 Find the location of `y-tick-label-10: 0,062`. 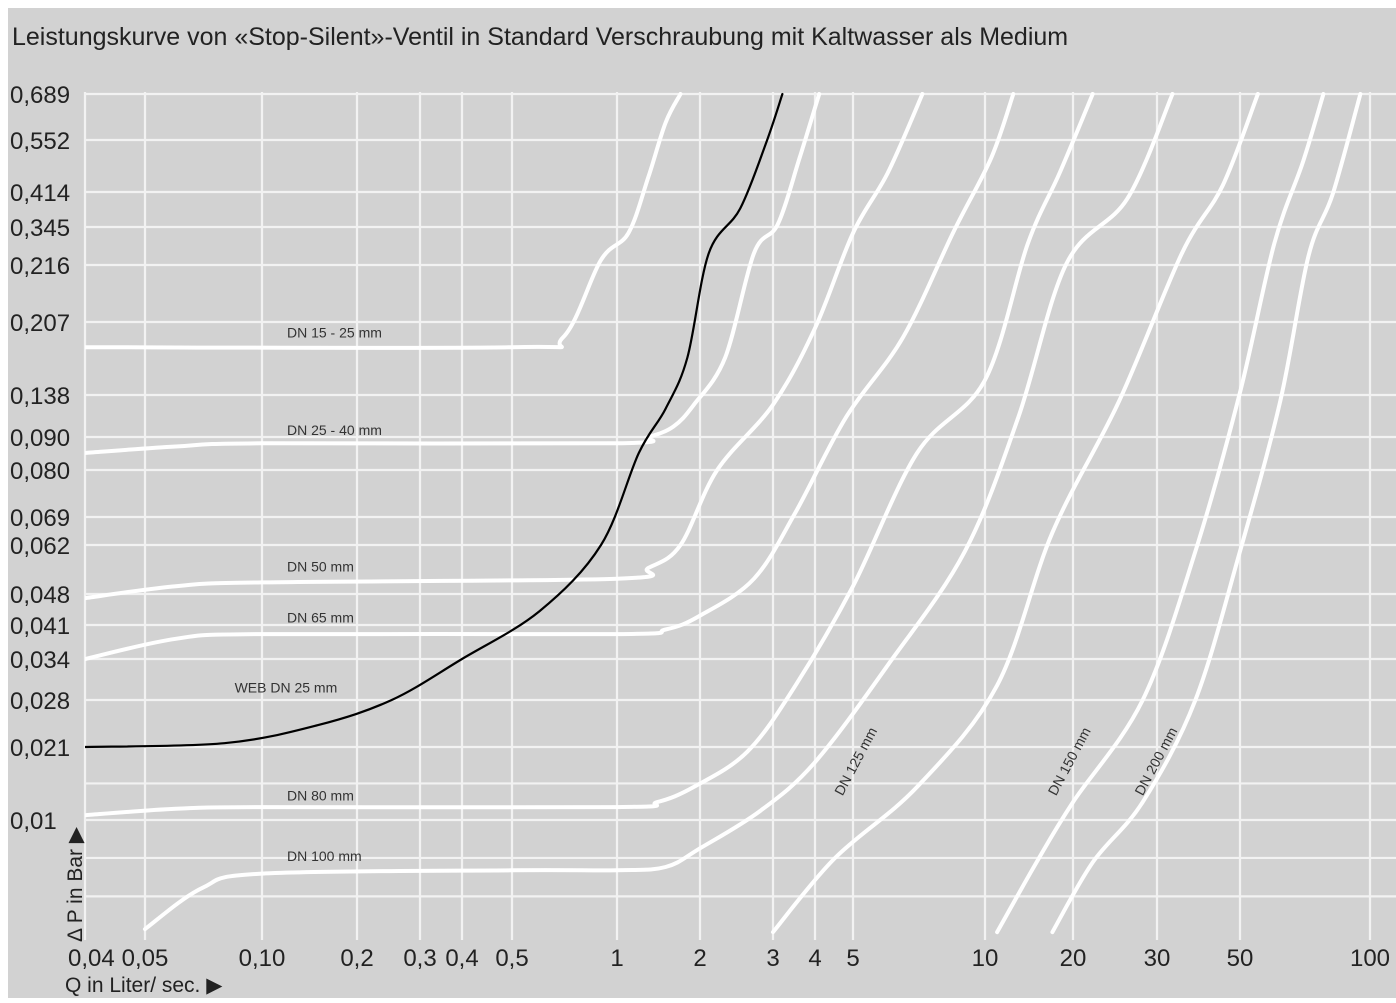

y-tick-label-10: 0,062 is located at coordinates (40, 546).